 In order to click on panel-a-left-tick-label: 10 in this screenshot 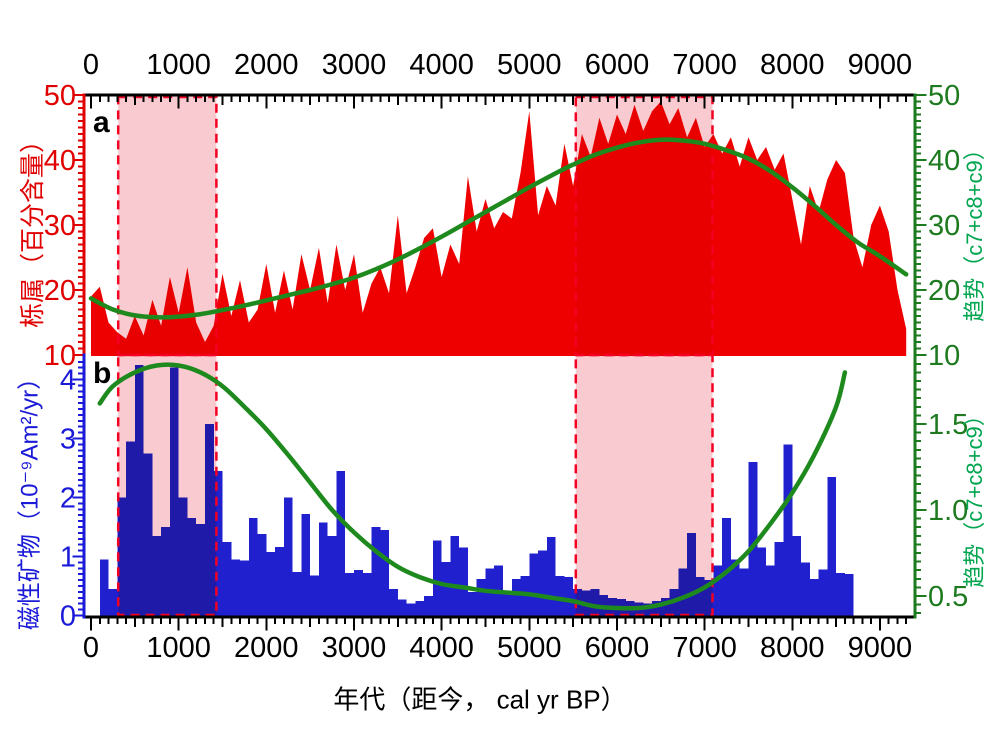, I will do `click(60, 356)`.